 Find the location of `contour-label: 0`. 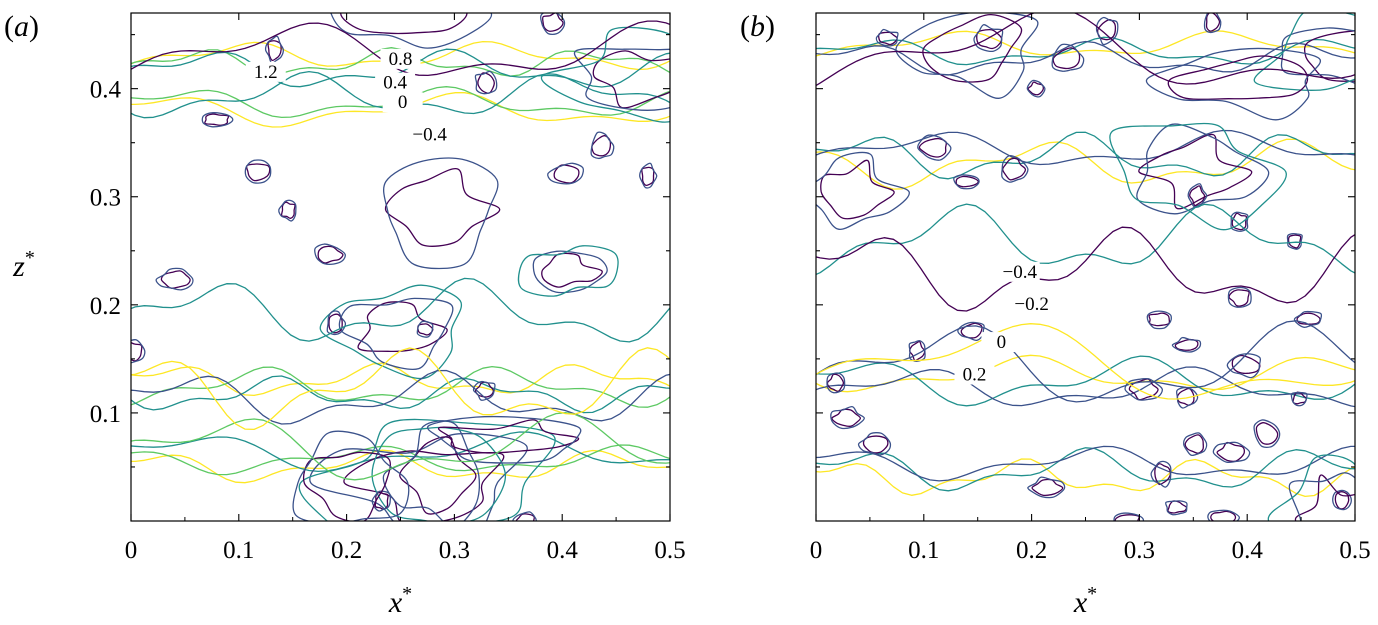

contour-label: 0 is located at coordinates (403, 102).